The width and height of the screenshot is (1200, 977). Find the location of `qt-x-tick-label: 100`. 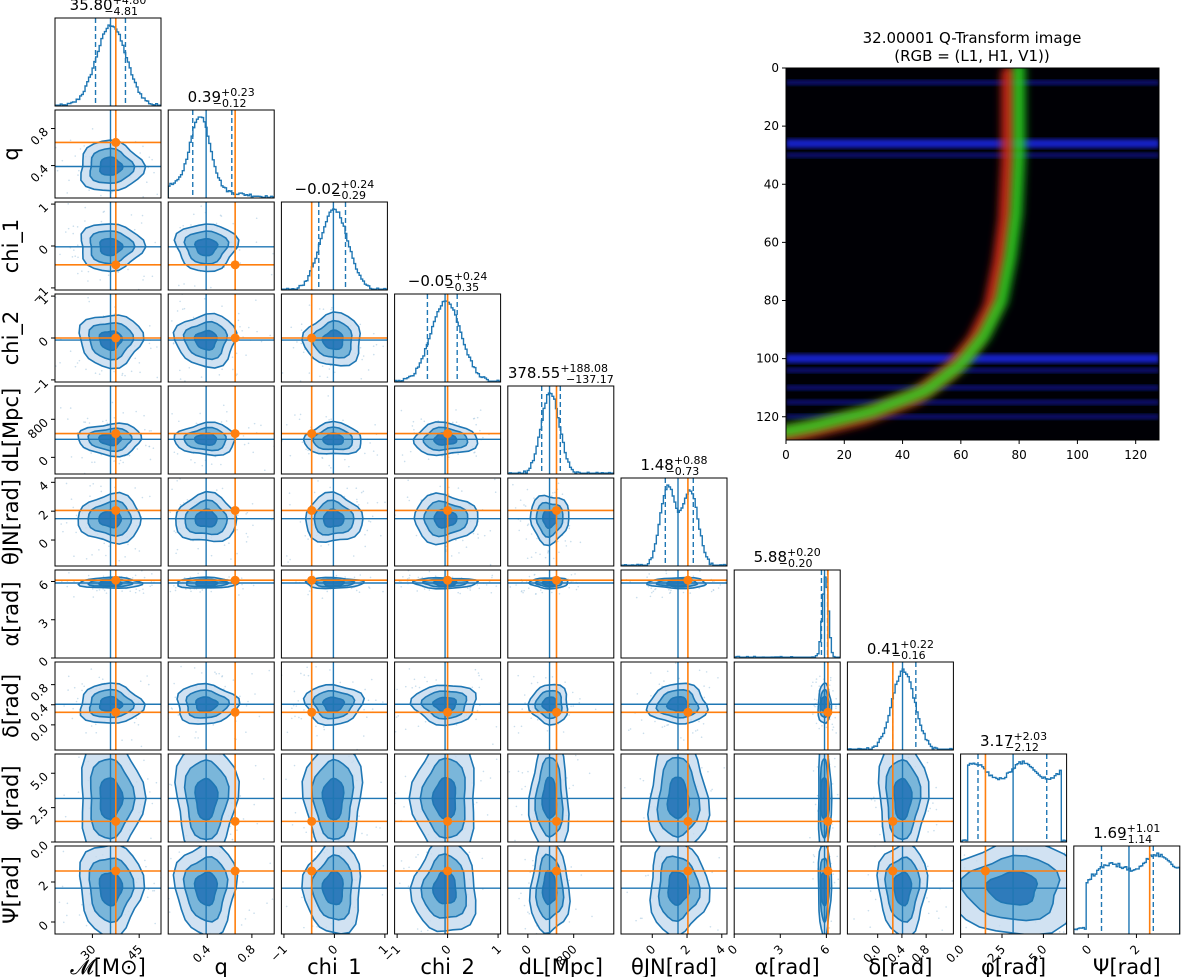

qt-x-tick-label: 100 is located at coordinates (1077, 455).